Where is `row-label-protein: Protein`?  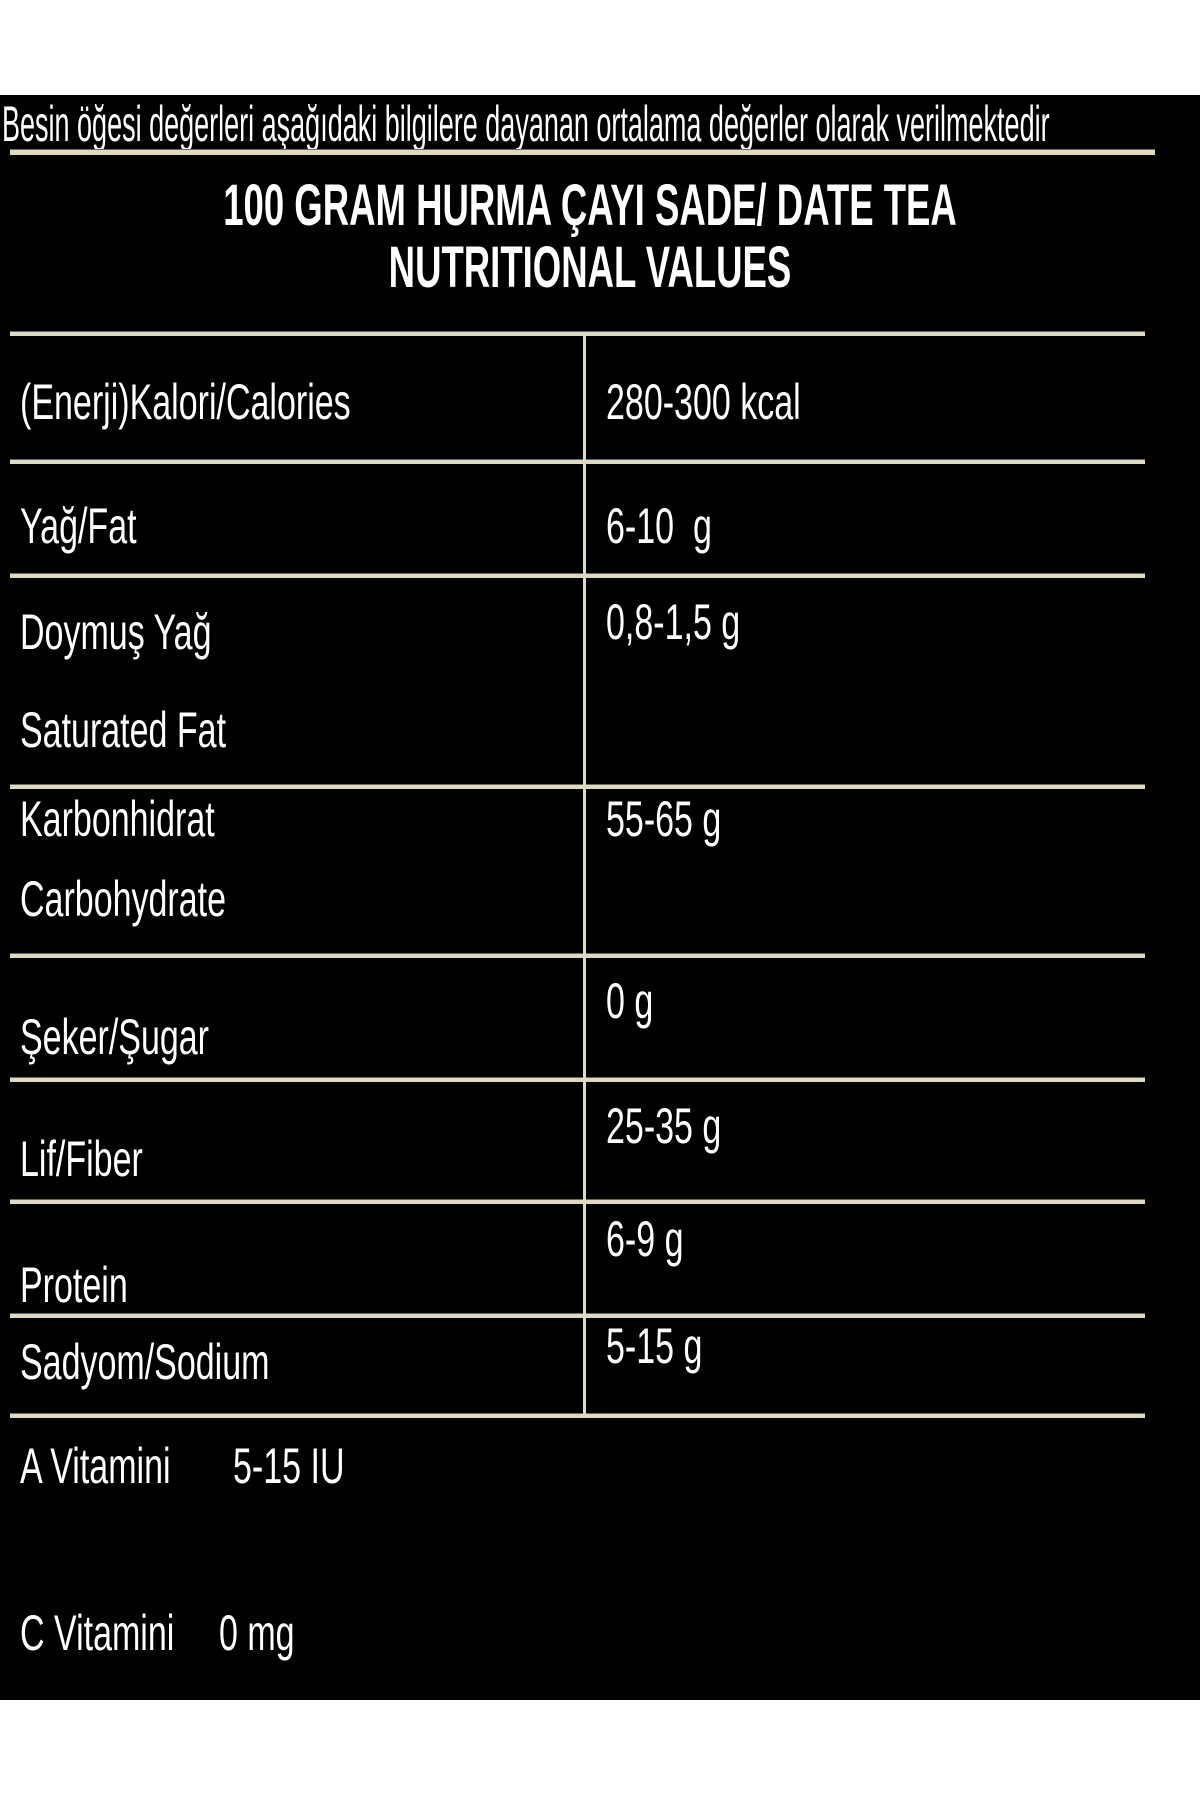
row-label-protein: Protein is located at coordinates (74, 1285).